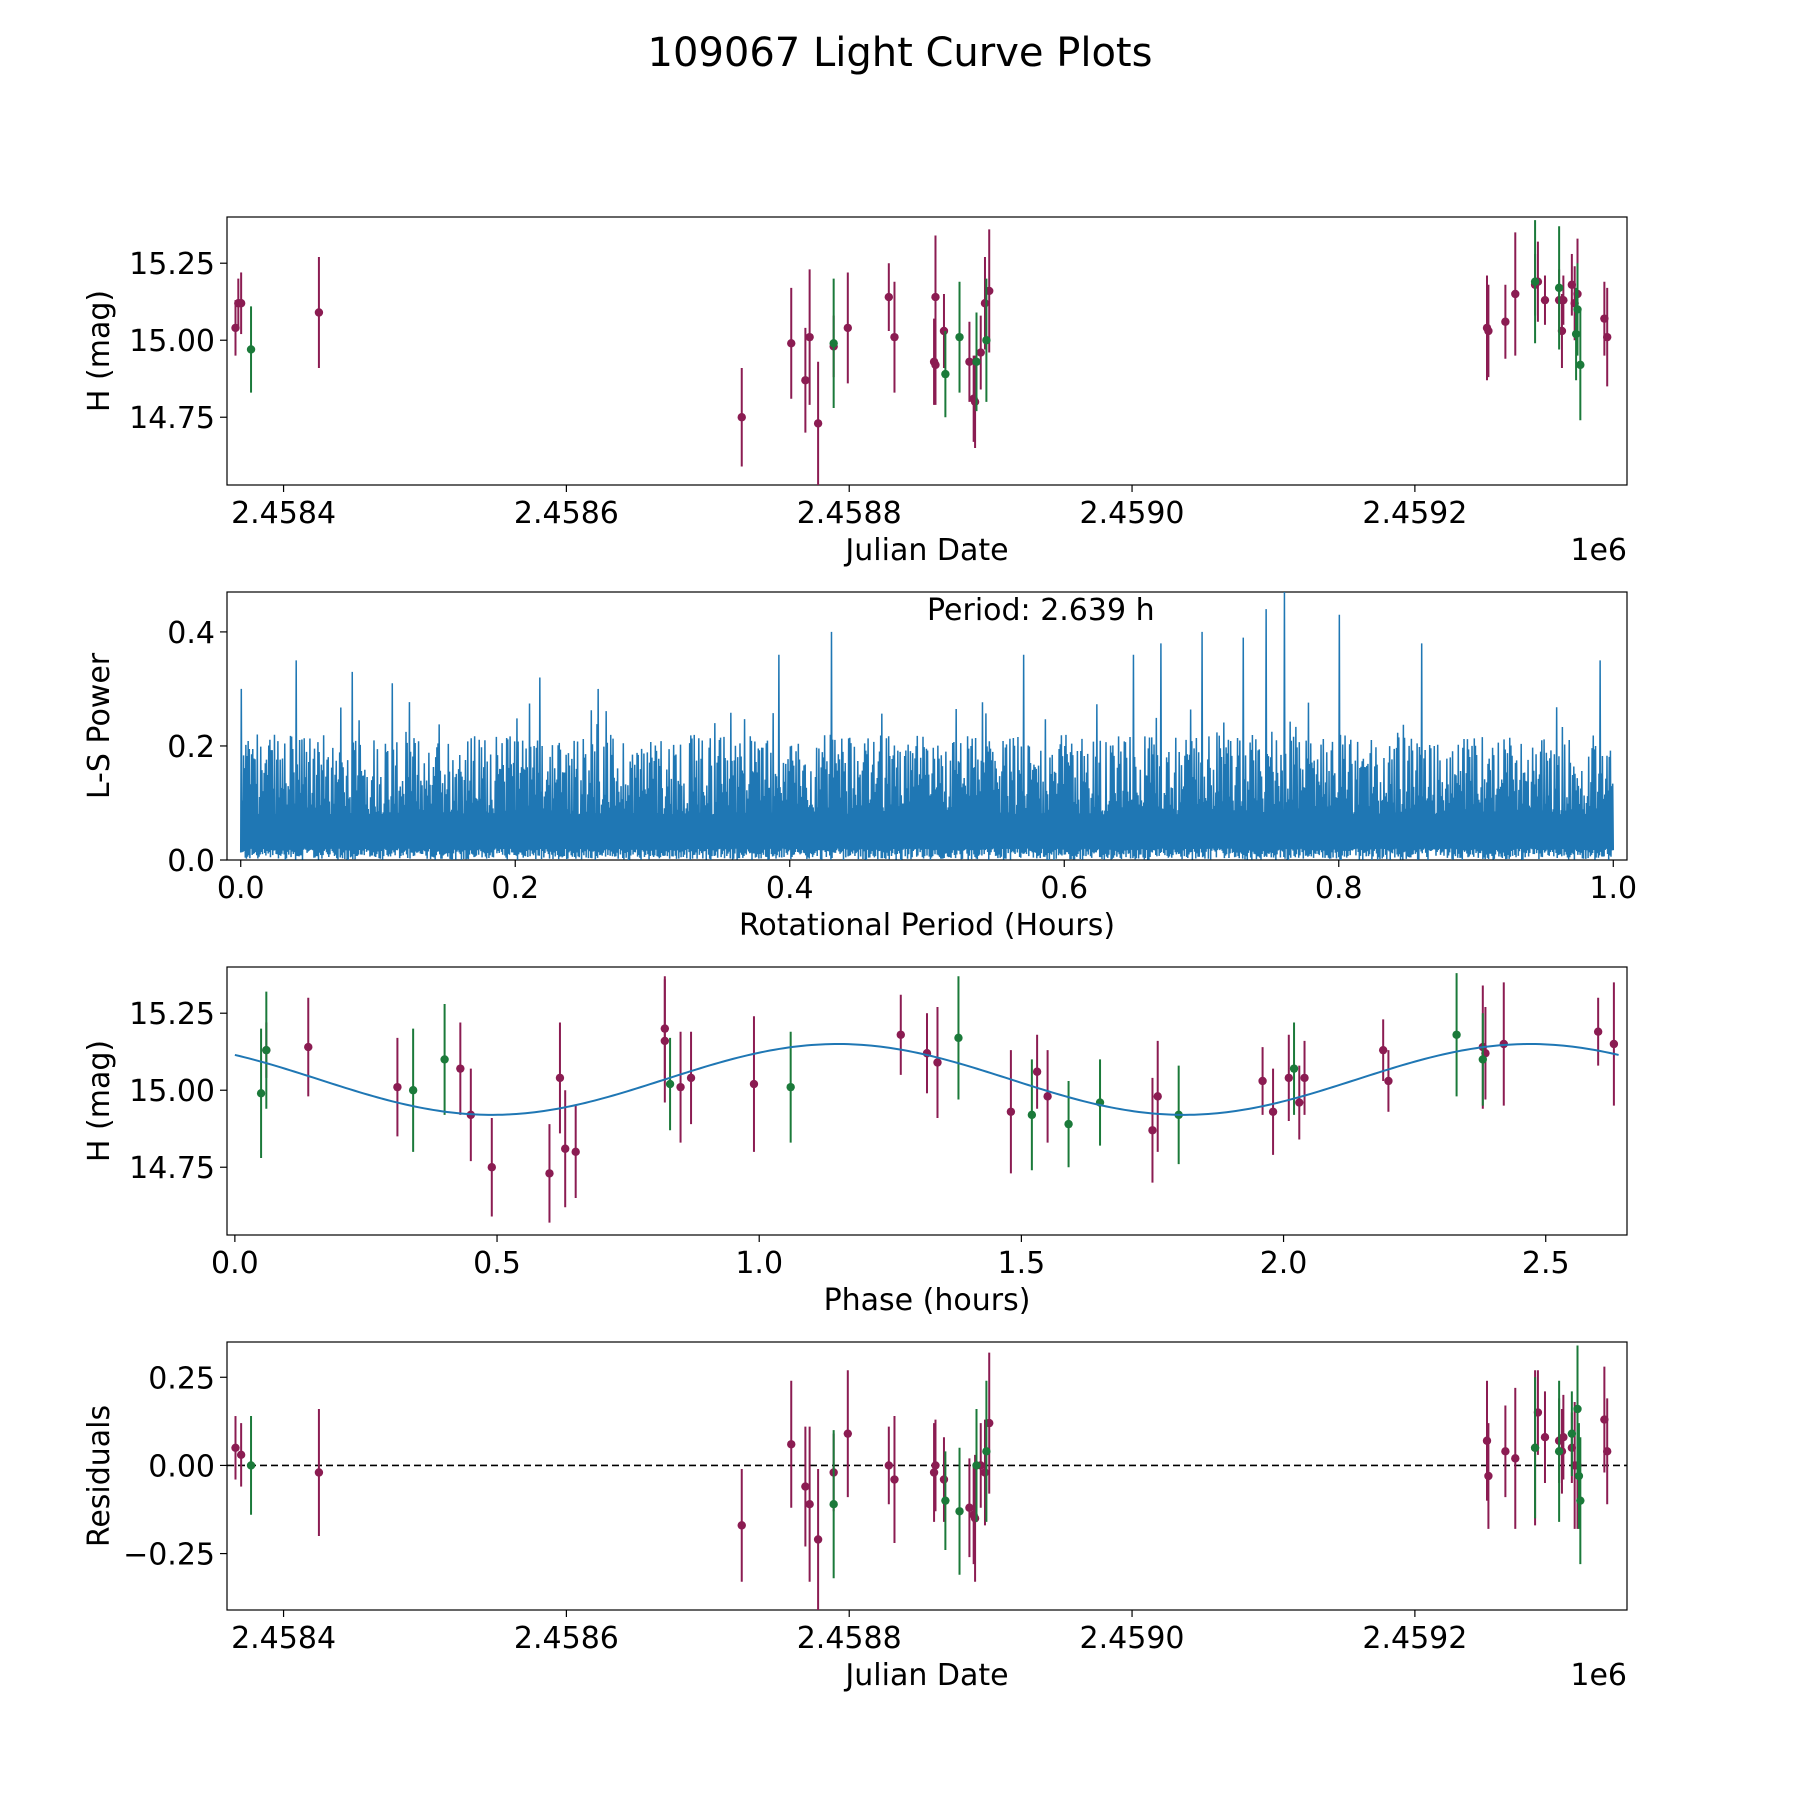  What do you see at coordinates (927, 1300) in the screenshot?
I see `x-axis-label: Phase (hours)` at bounding box center [927, 1300].